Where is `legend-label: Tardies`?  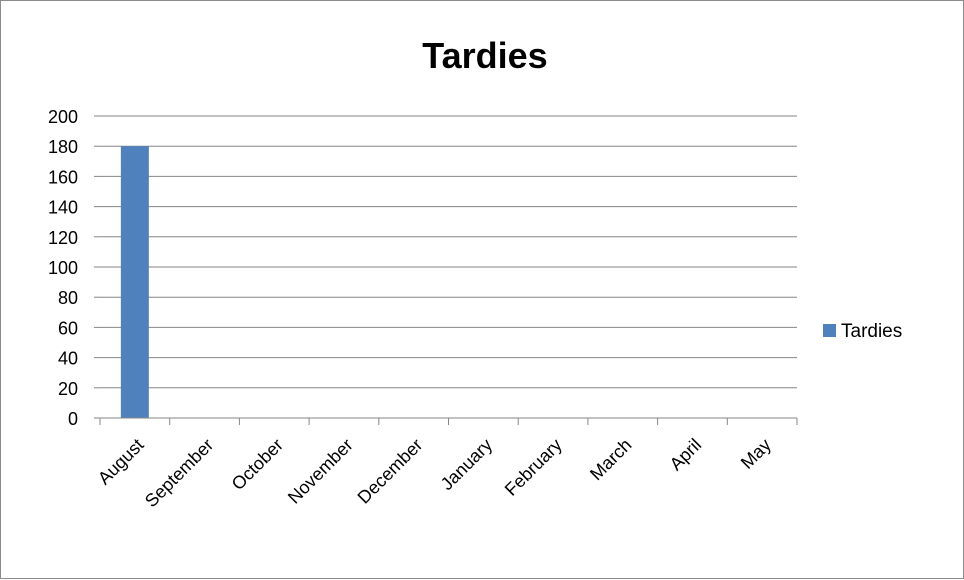 legend-label: Tardies is located at coordinates (871, 331).